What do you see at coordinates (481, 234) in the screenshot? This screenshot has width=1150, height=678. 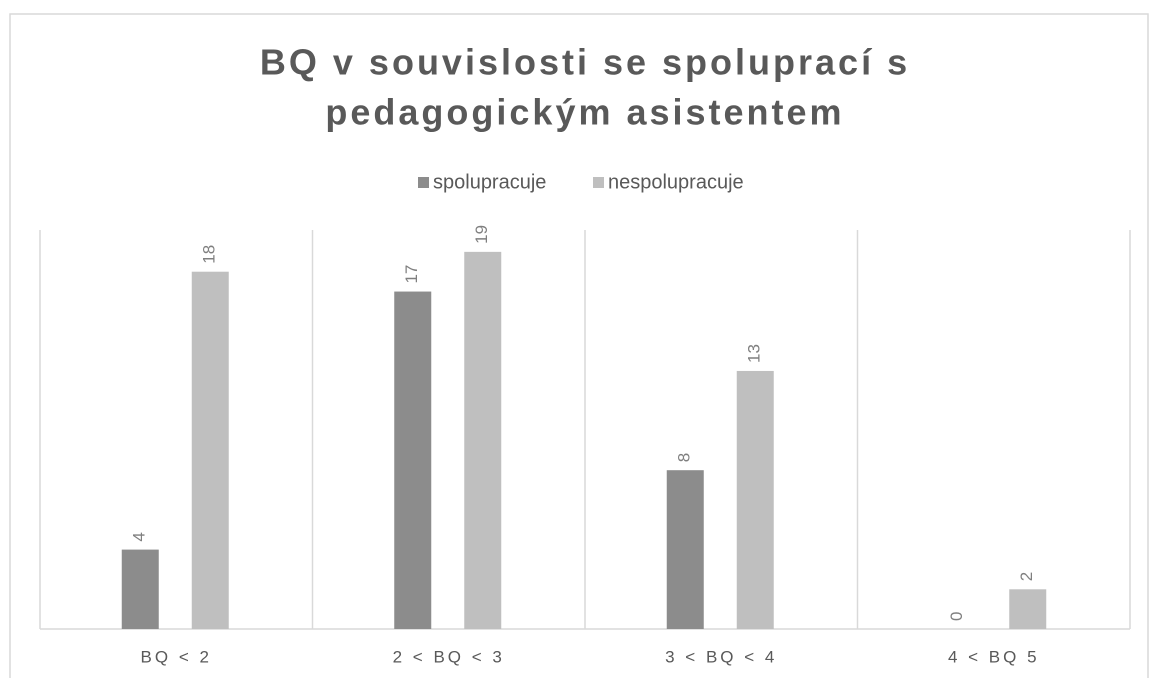 I see `data-label: 19` at bounding box center [481, 234].